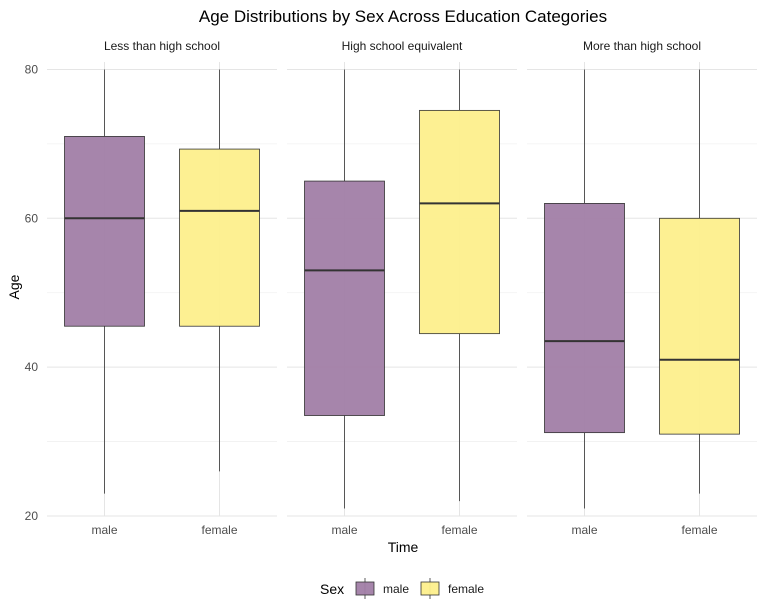 Image resolution: width=768 pixels, height=614 pixels. I want to click on legend-key-female, so click(430, 588).